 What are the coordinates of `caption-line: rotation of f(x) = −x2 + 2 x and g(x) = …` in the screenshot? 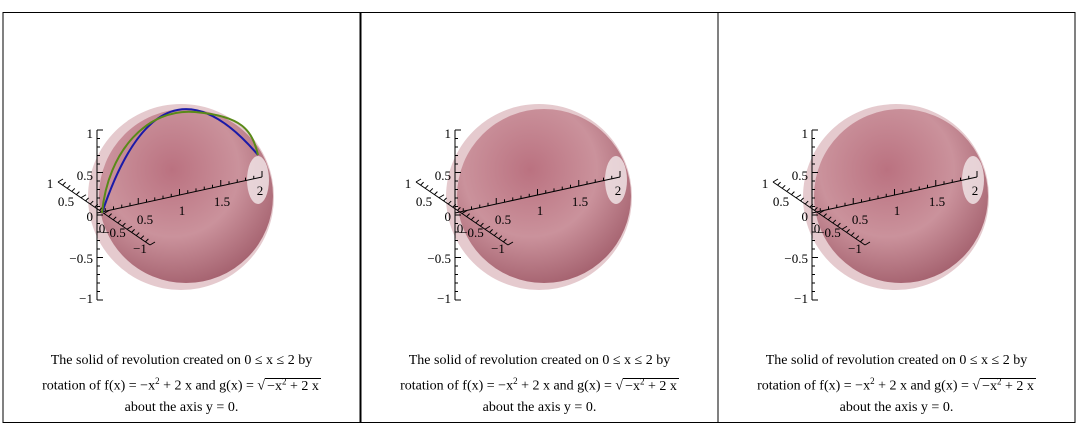 It's located at (539, 384).